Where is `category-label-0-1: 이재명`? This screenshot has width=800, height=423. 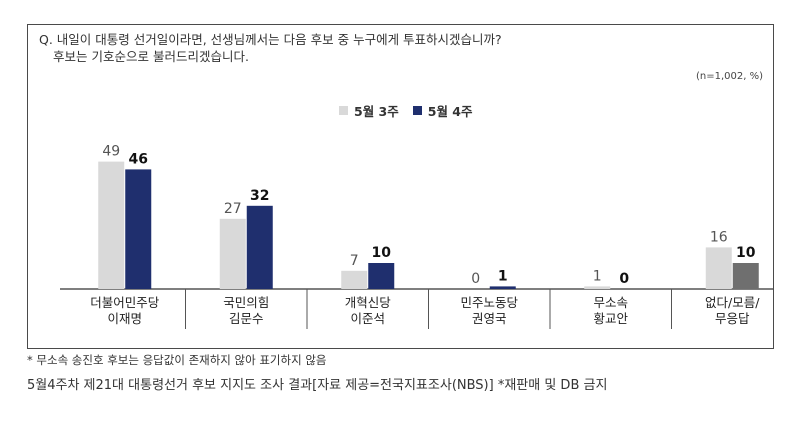
category-label-0-1: 이재명 is located at coordinates (124, 318).